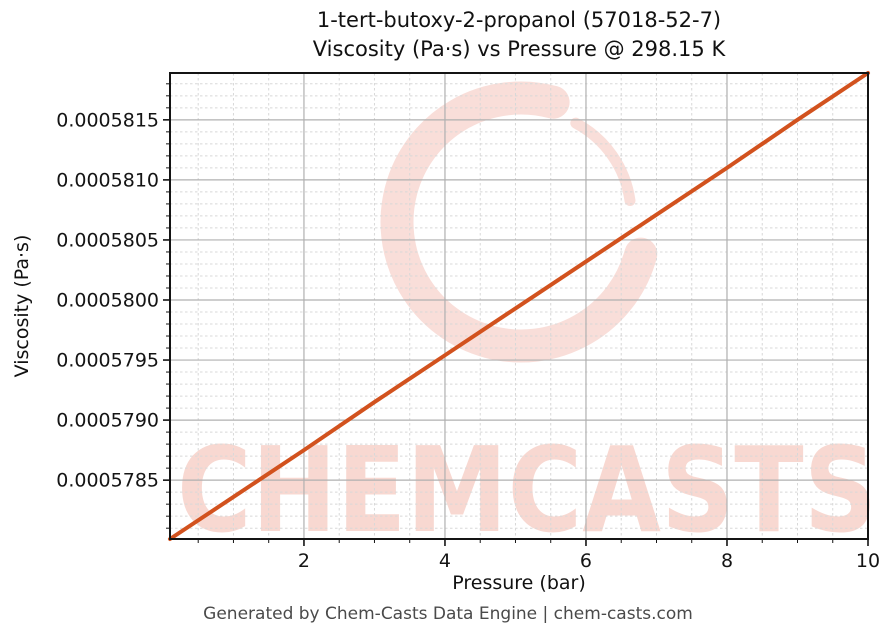  What do you see at coordinates (445, 561) in the screenshot?
I see `x-tick-label: 4` at bounding box center [445, 561].